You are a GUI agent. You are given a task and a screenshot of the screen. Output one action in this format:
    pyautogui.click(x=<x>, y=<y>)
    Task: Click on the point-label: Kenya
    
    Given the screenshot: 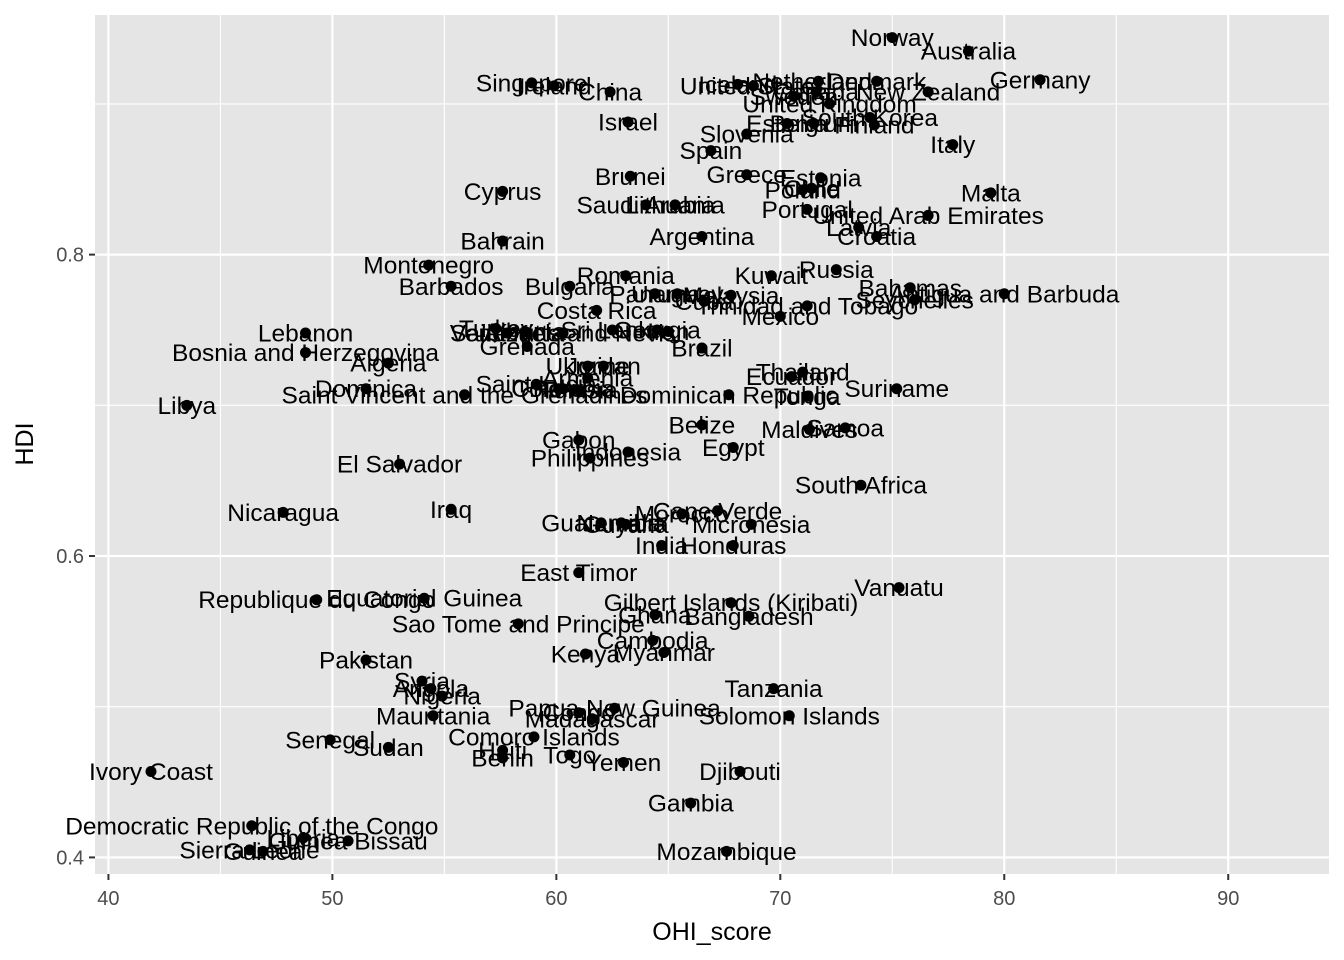 What is the action you would take?
    pyautogui.click(x=586, y=654)
    